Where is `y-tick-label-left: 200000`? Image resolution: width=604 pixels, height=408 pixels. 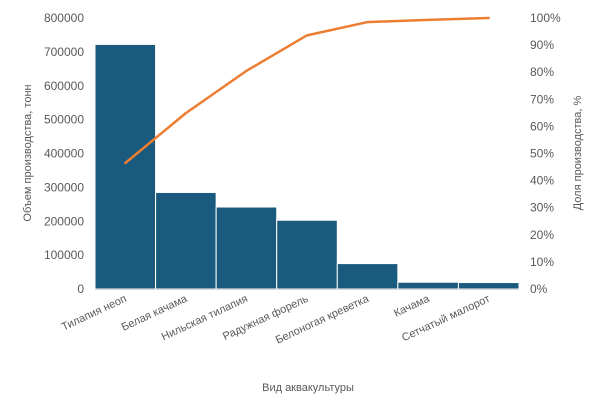 y-tick-label-left: 200000 is located at coordinates (64, 221).